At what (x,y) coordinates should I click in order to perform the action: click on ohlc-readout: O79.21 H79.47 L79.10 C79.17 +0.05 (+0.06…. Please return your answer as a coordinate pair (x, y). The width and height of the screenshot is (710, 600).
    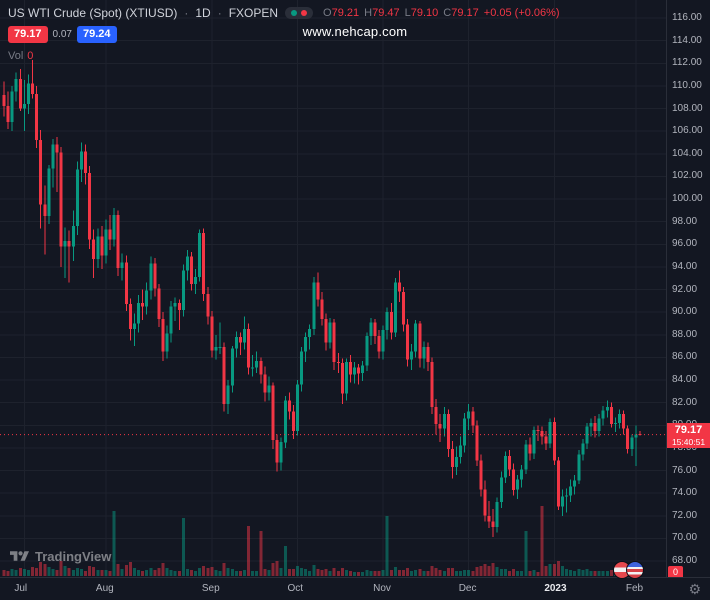
    Looking at the image, I should click on (441, 13).